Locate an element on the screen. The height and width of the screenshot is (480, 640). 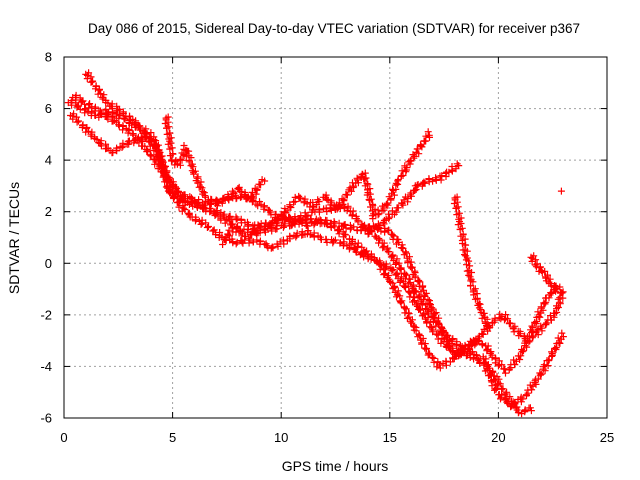
y-tick-label: -2 is located at coordinates (46, 314).